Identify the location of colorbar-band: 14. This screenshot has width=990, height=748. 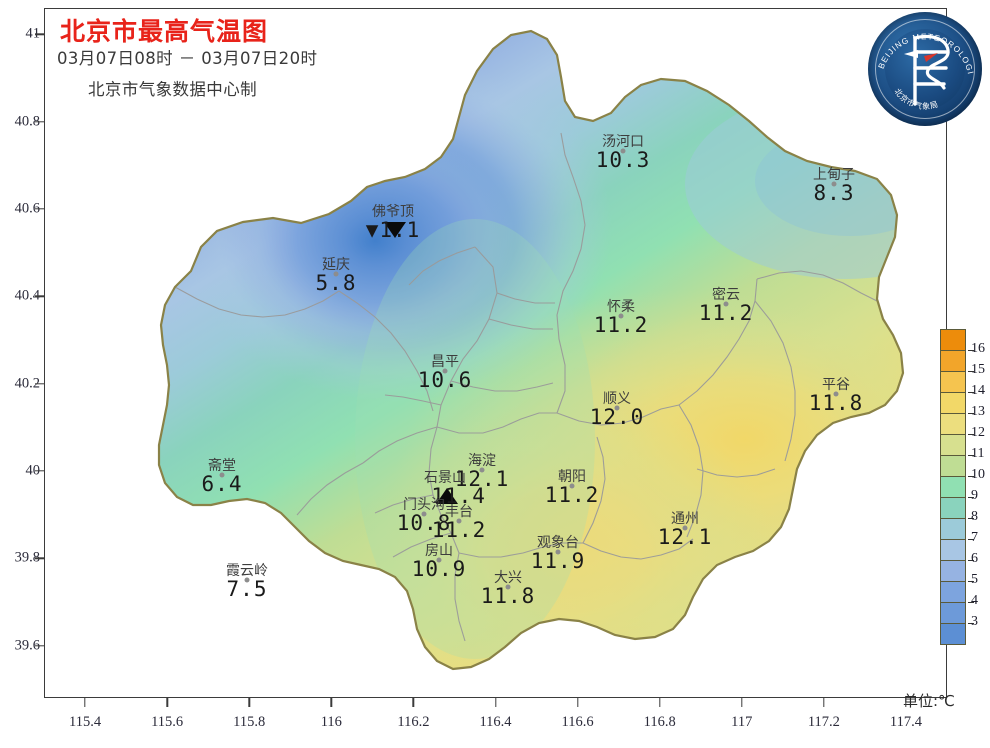
(962, 398).